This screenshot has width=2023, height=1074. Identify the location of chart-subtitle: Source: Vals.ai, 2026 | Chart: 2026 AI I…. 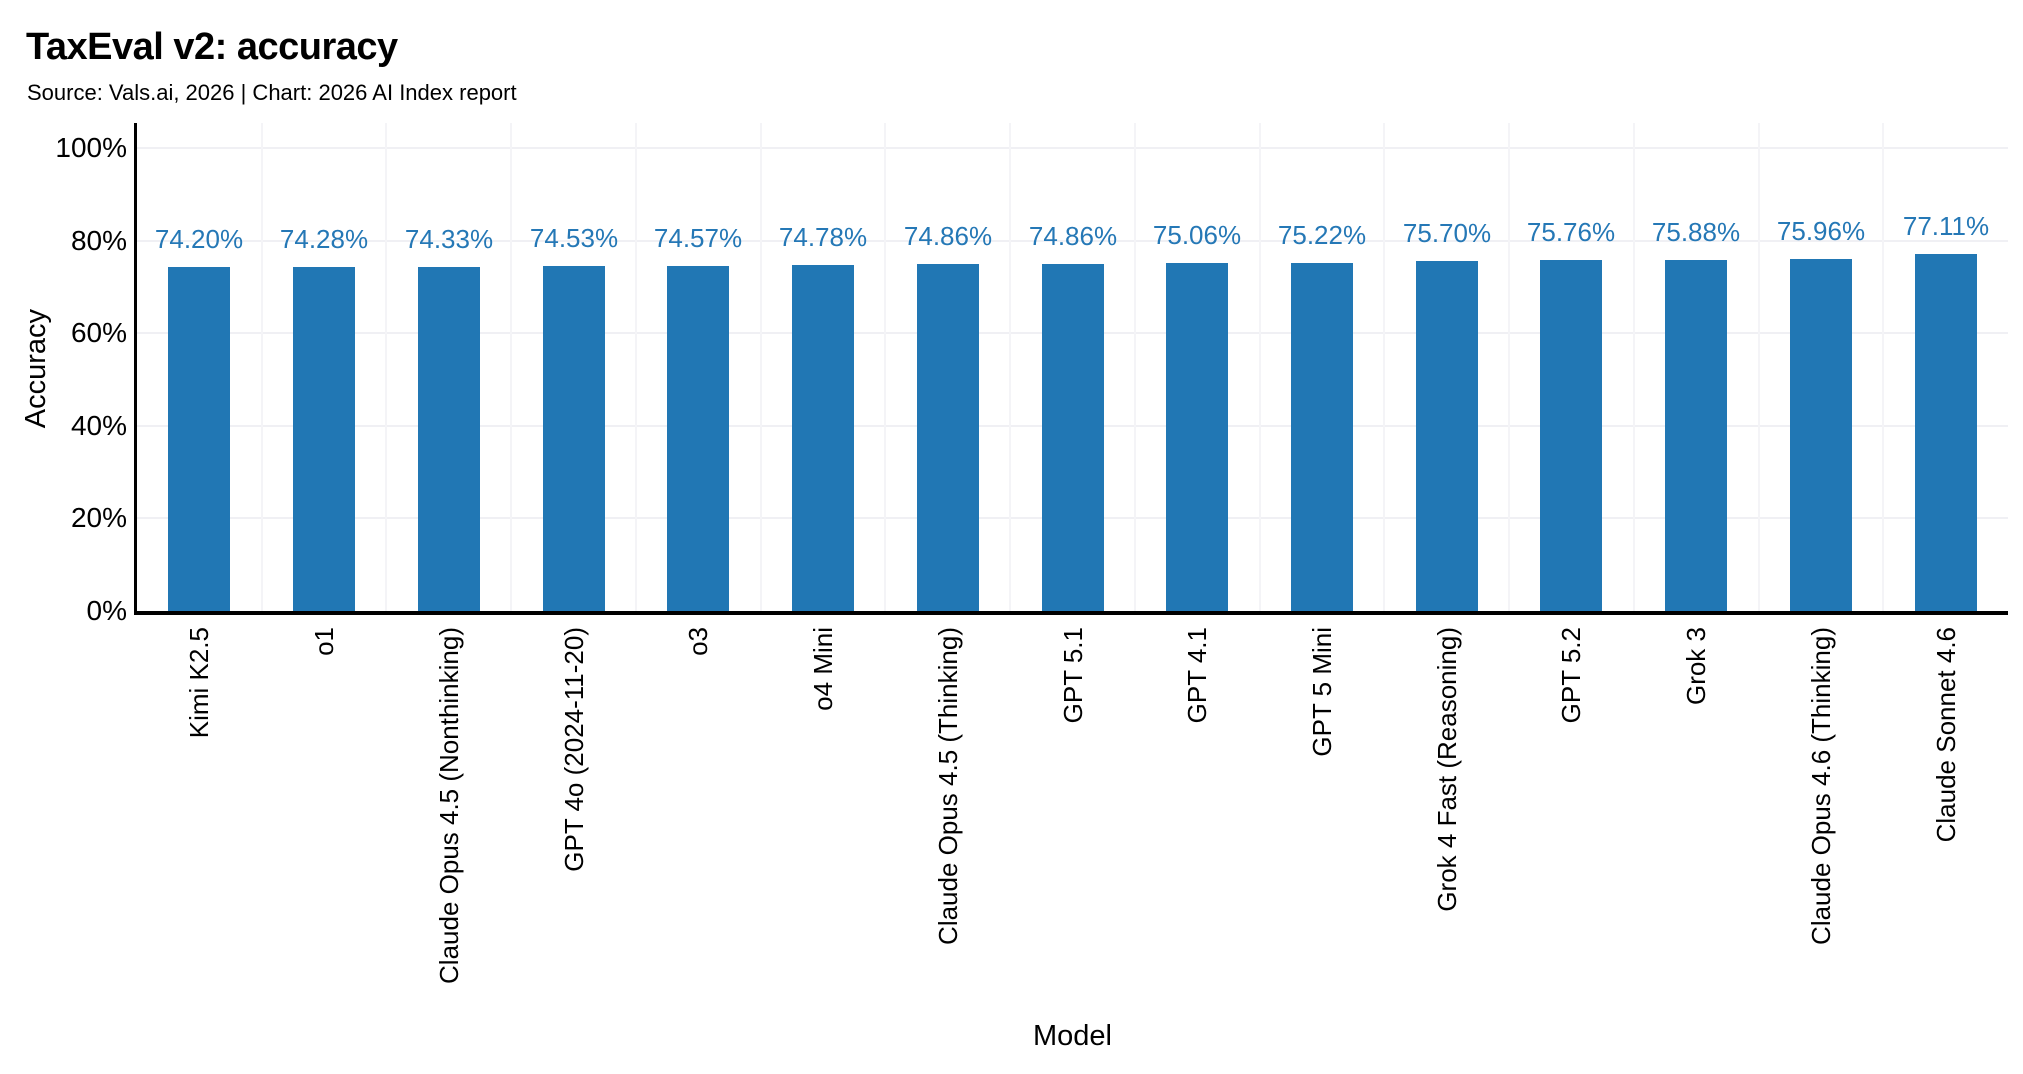
(272, 92).